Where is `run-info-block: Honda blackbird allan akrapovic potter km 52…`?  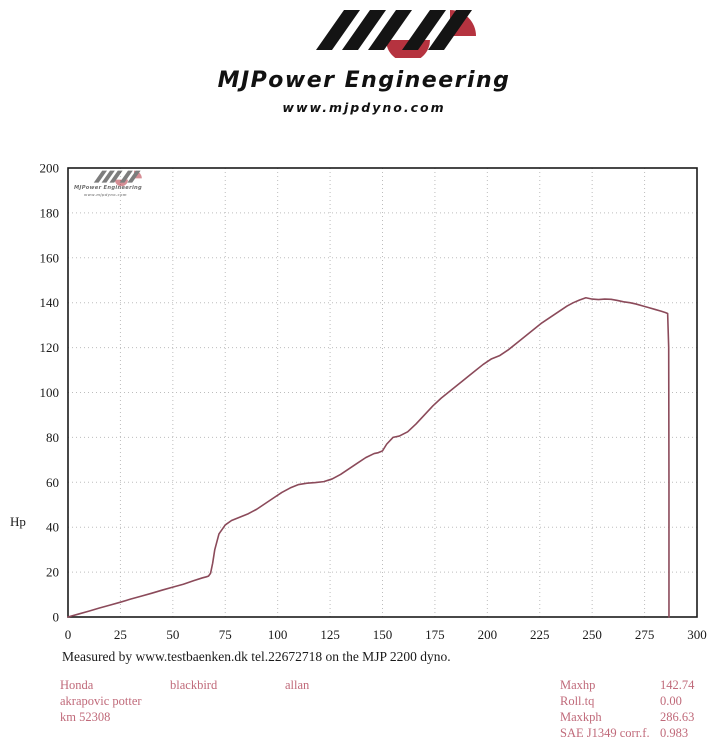 run-info-block: Honda blackbird allan akrapovic potter km 52… is located at coordinates (184, 701).